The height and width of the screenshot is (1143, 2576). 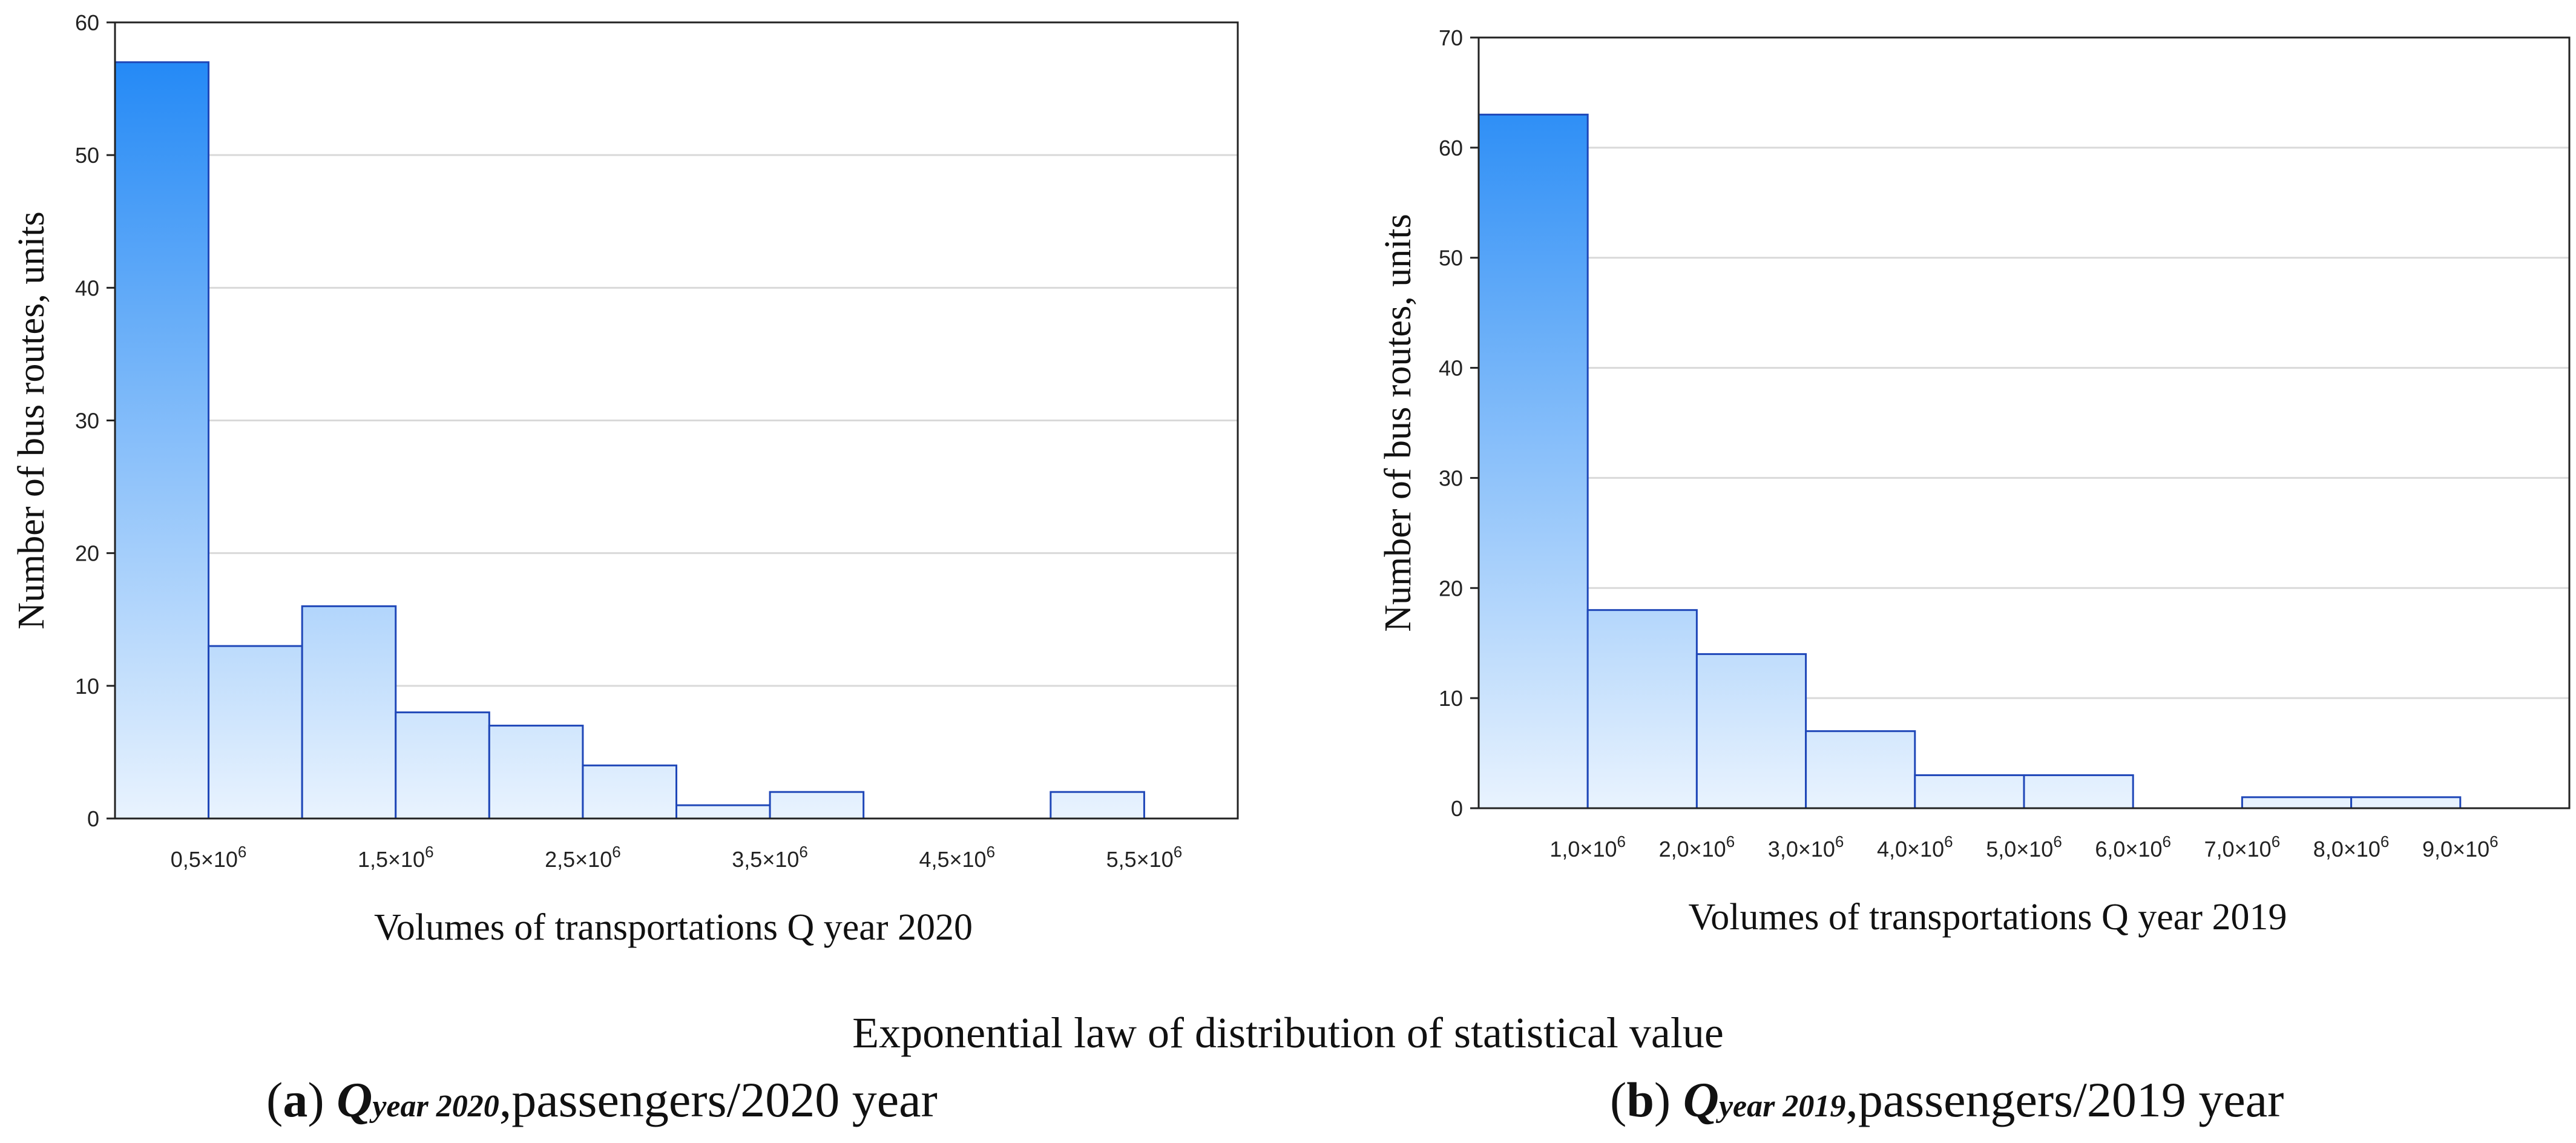 What do you see at coordinates (435, 1106) in the screenshot?
I see `subcaption-a-subscript: year 2020` at bounding box center [435, 1106].